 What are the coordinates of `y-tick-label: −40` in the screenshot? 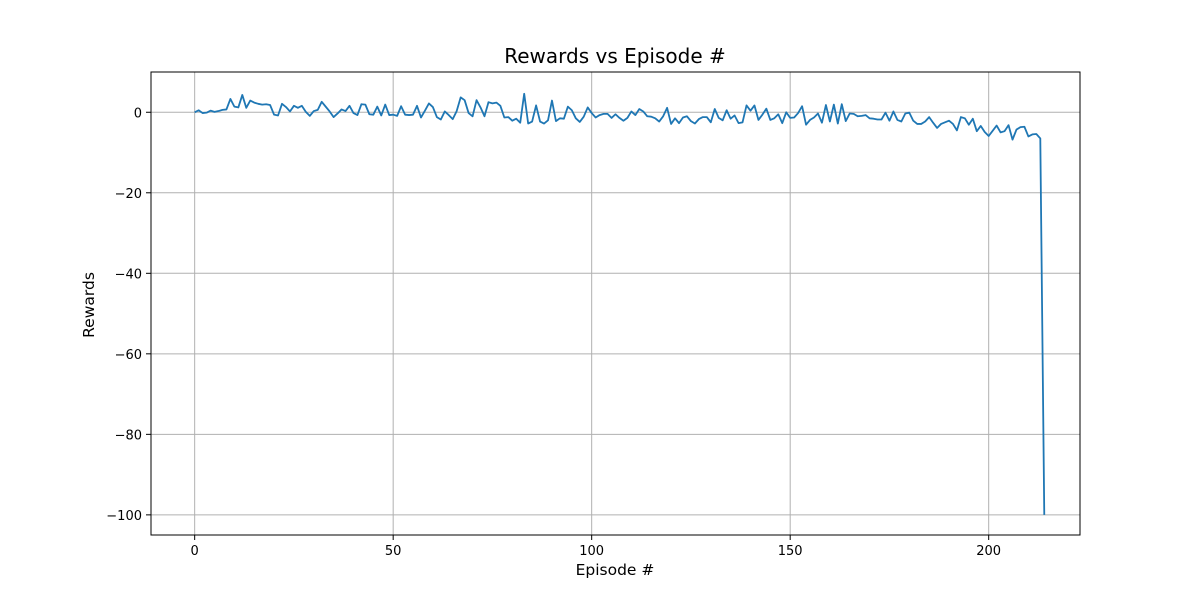 It's located at (128, 274).